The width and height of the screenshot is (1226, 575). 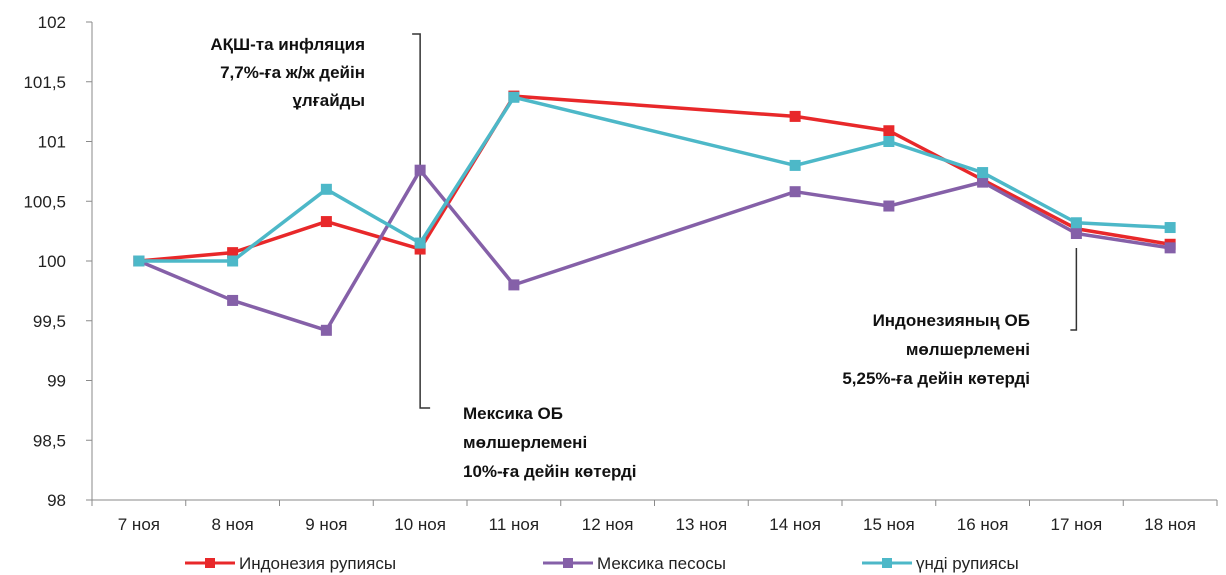 What do you see at coordinates (317, 563) in the screenshot?
I see `legend-label: Индонезия рупиясы` at bounding box center [317, 563].